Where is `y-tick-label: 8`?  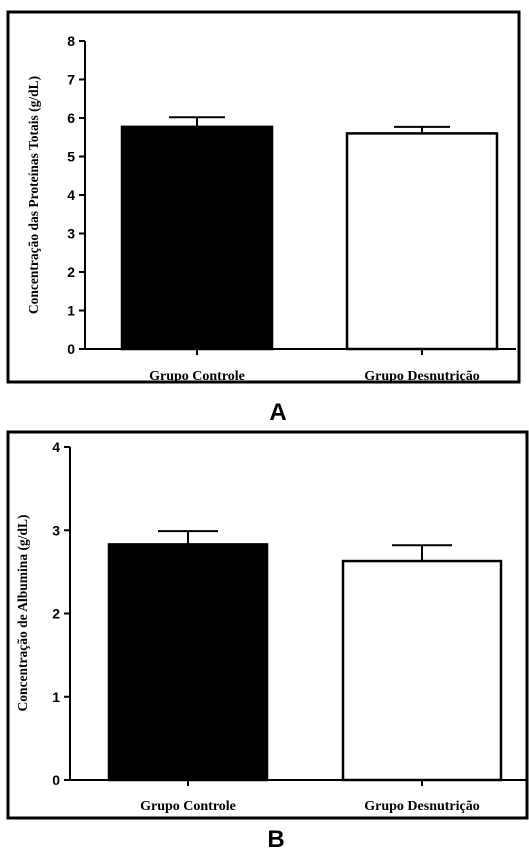 y-tick-label: 8 is located at coordinates (71, 41).